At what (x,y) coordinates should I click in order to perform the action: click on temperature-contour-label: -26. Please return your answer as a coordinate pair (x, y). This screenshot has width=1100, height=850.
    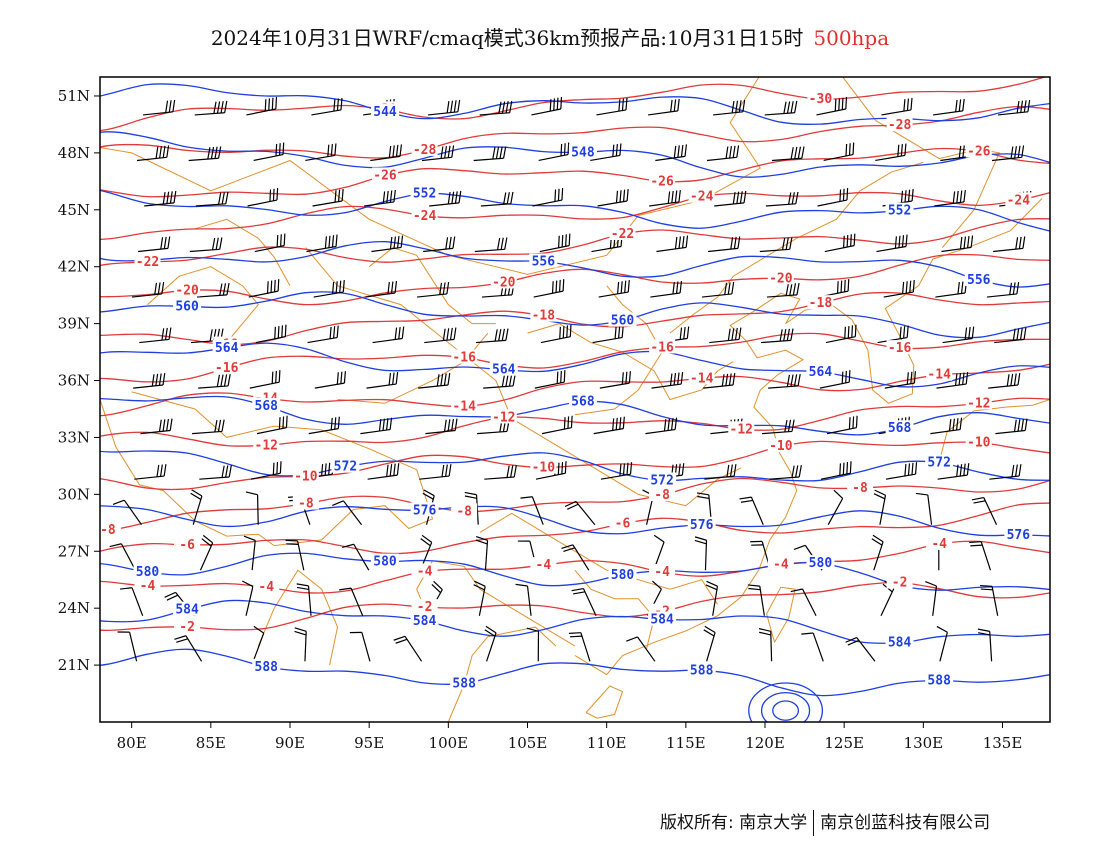
    Looking at the image, I should click on (385, 175).